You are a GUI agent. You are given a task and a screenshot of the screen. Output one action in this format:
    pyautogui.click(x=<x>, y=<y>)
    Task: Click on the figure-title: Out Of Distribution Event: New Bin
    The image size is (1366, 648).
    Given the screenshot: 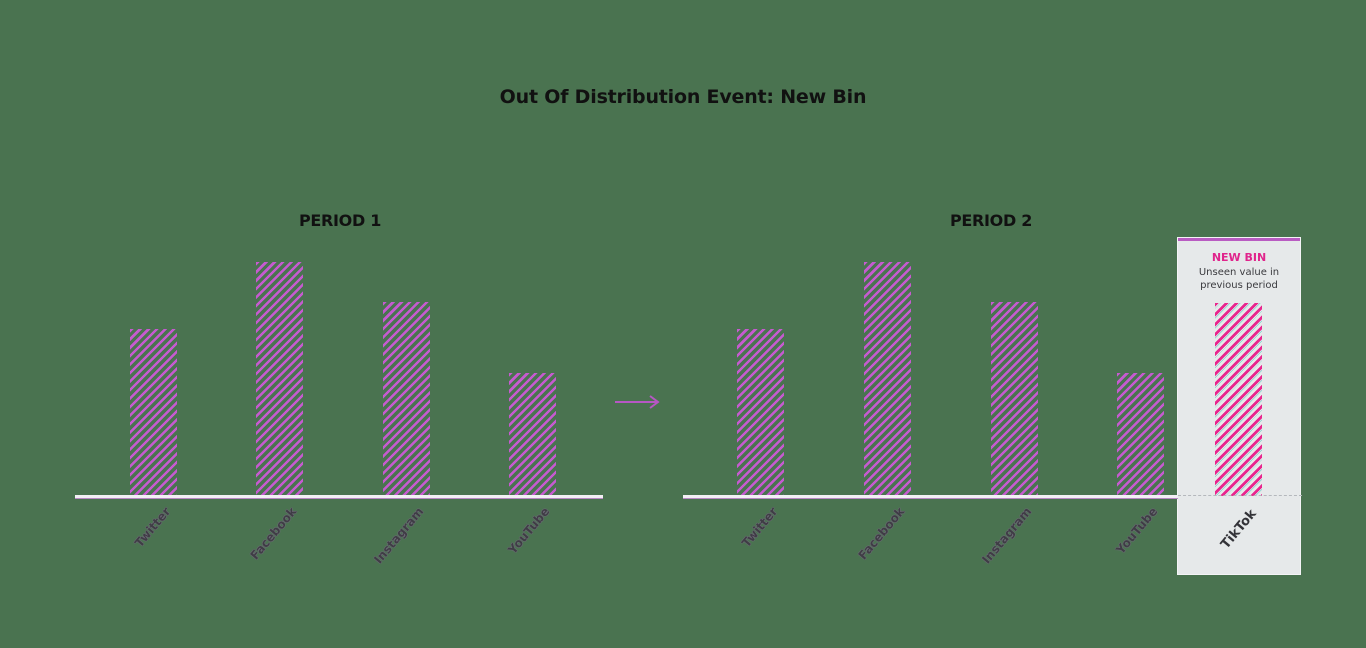 What is the action you would take?
    pyautogui.click(x=683, y=97)
    